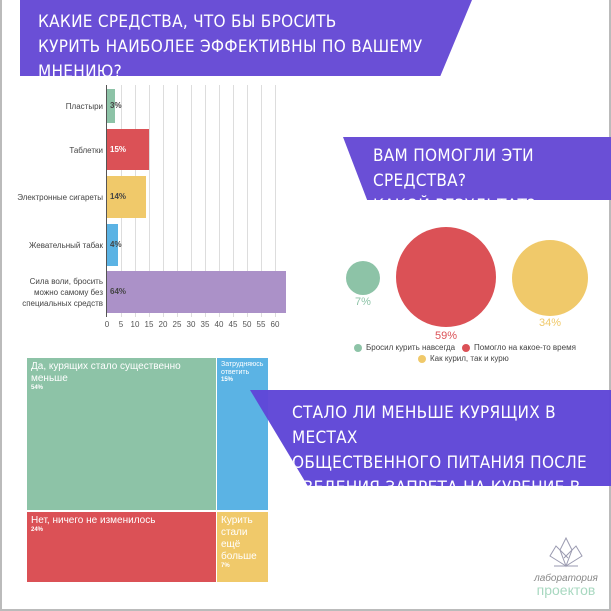 The height and width of the screenshot is (611, 611). What do you see at coordinates (205, 324) in the screenshot?
I see `x-tick-label: 35` at bounding box center [205, 324].